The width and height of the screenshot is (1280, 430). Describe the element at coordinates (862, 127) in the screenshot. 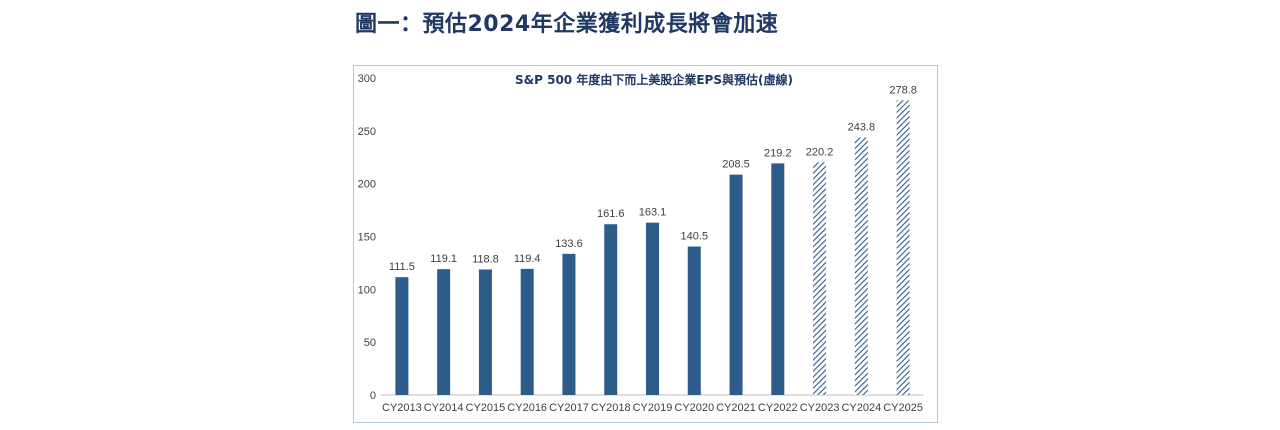

I see `bar-value-label: 243.8` at that location.